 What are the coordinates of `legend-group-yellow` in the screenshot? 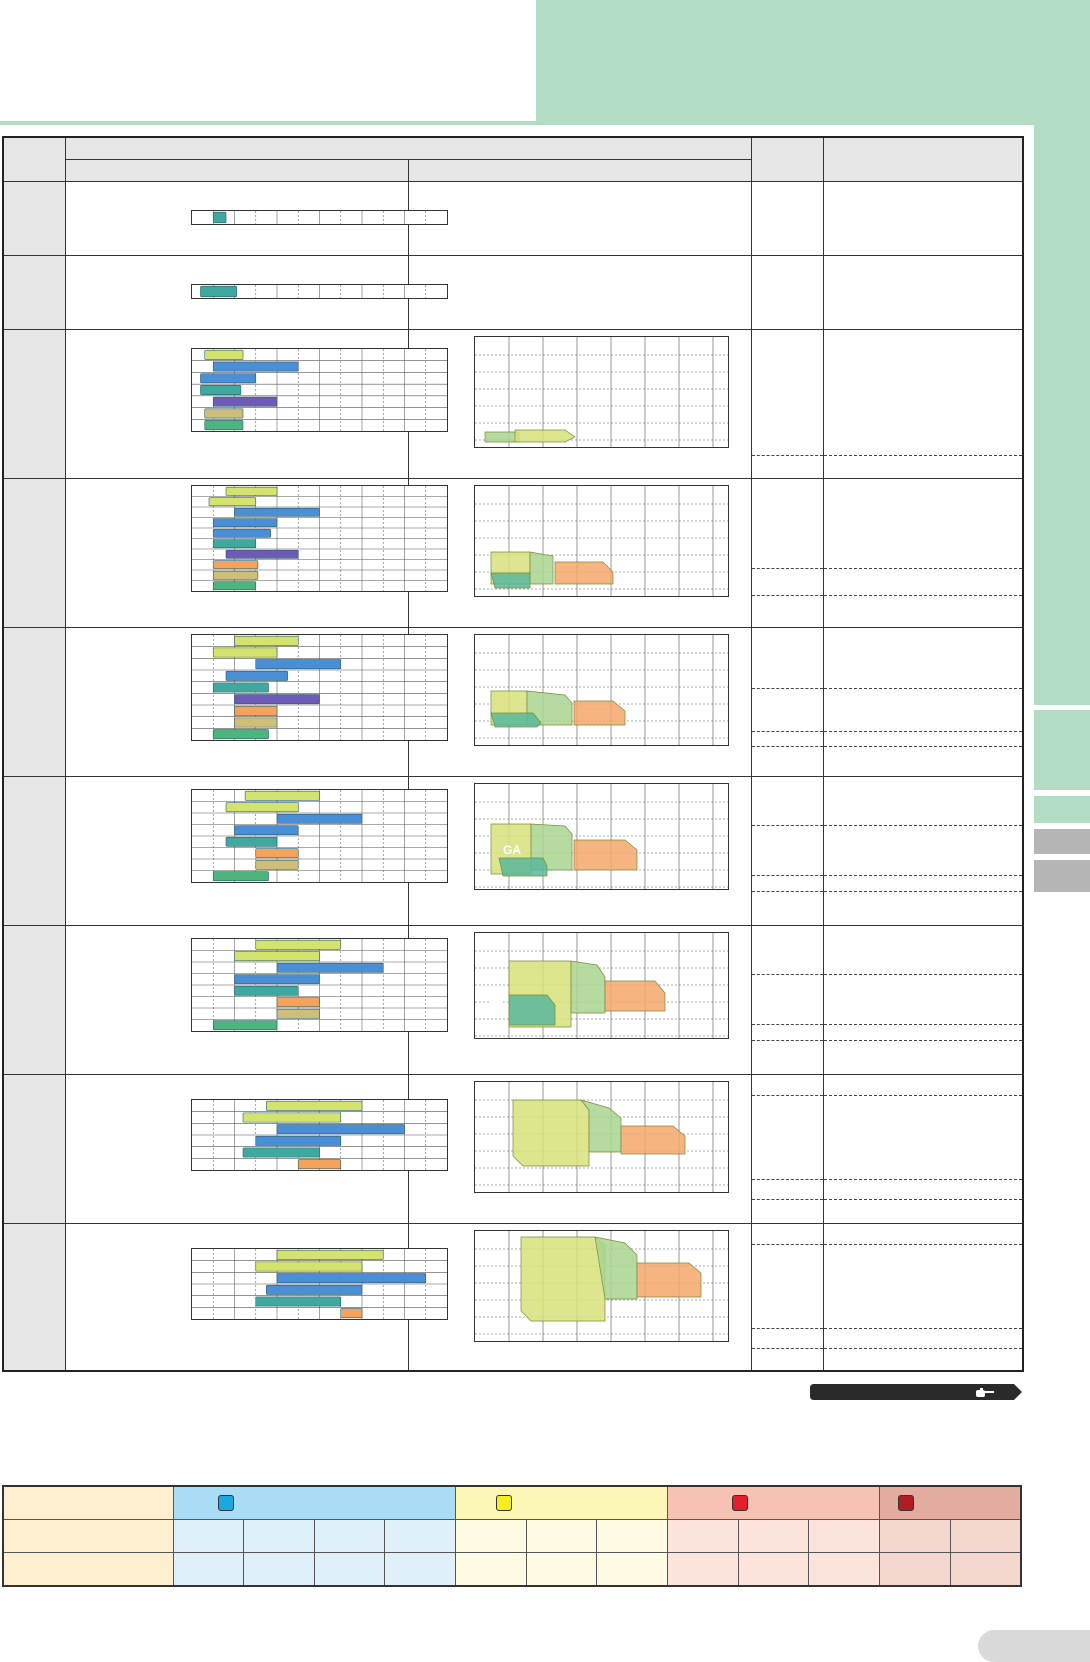 It's located at (562, 1502).